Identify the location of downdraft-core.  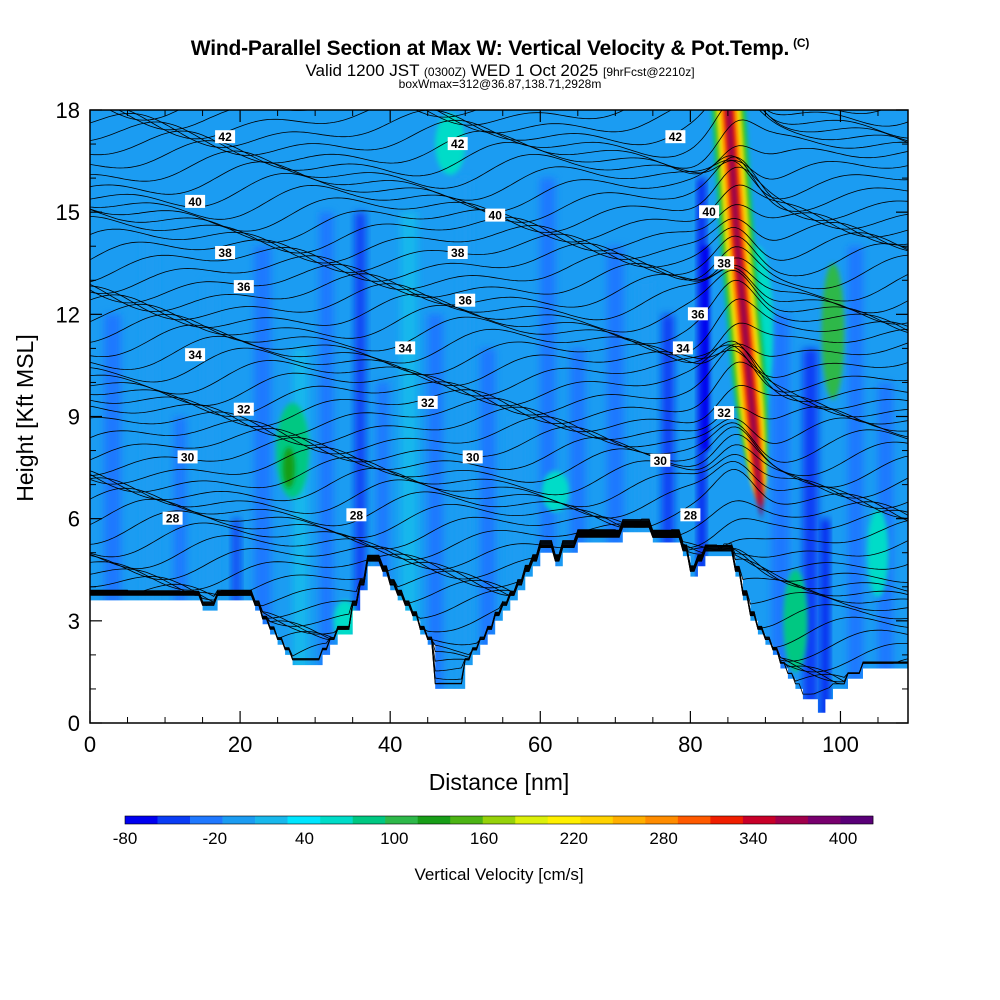
(705, 348).